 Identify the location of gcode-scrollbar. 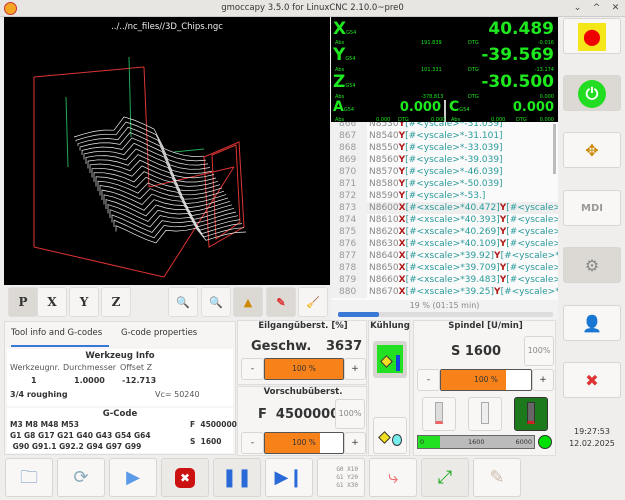
(554, 149).